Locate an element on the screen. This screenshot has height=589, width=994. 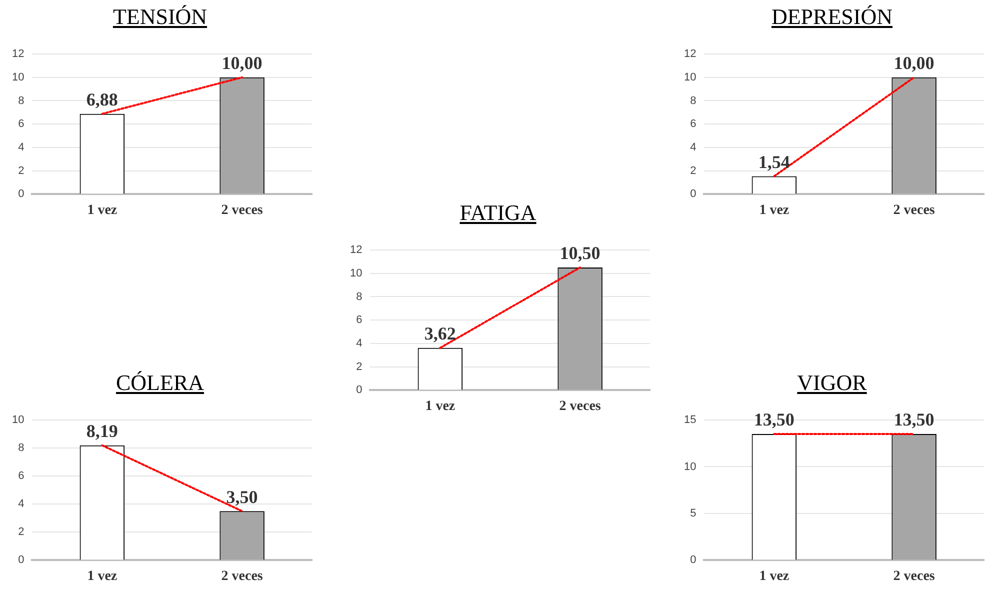
chart-title: DEPRESIÓN is located at coordinates (832, 17).